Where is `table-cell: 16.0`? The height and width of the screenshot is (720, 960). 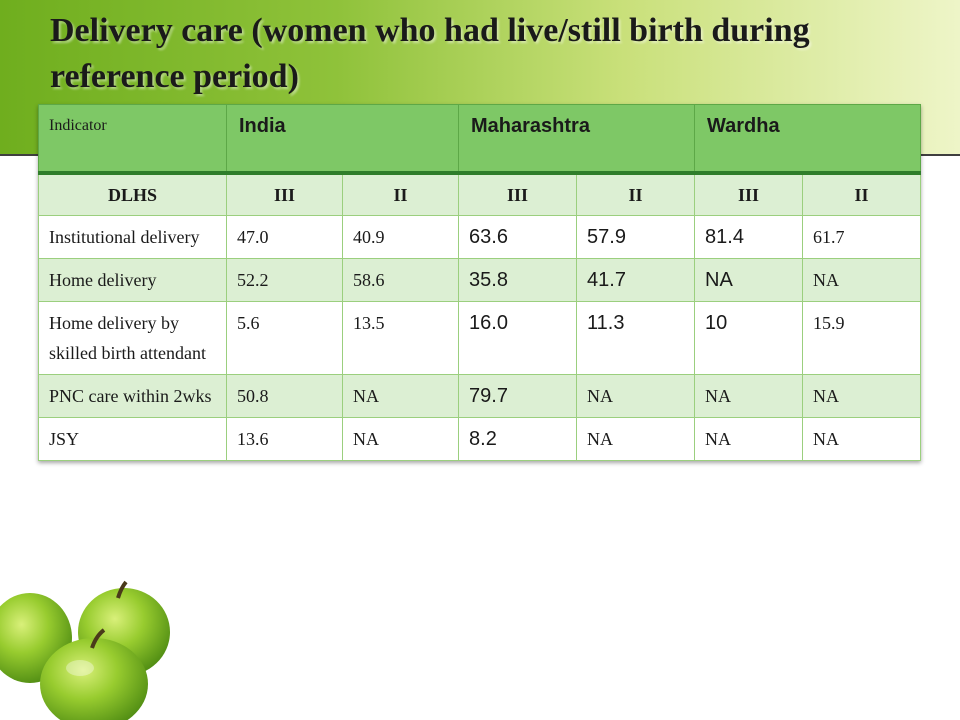
table-cell: 16.0 is located at coordinates (518, 338).